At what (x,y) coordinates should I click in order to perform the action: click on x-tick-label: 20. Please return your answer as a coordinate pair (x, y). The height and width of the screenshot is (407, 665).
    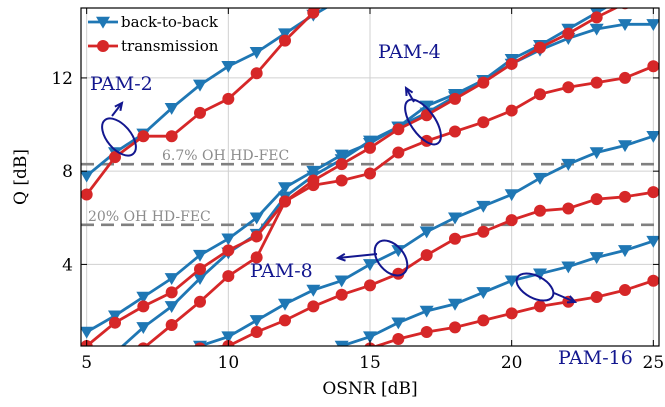
    Looking at the image, I should click on (512, 363).